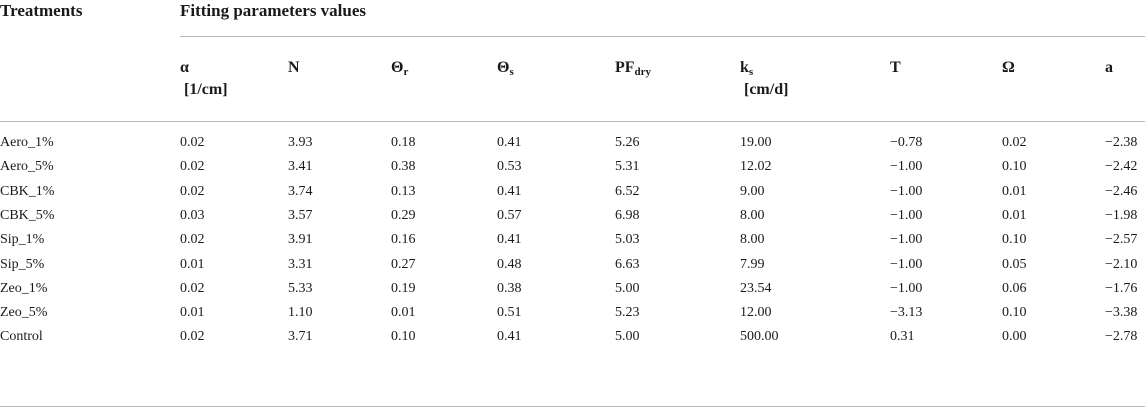 Image resolution: width=1145 pixels, height=408 pixels. What do you see at coordinates (1014, 142) in the screenshot?
I see `value-cell-omega: 0.02` at bounding box center [1014, 142].